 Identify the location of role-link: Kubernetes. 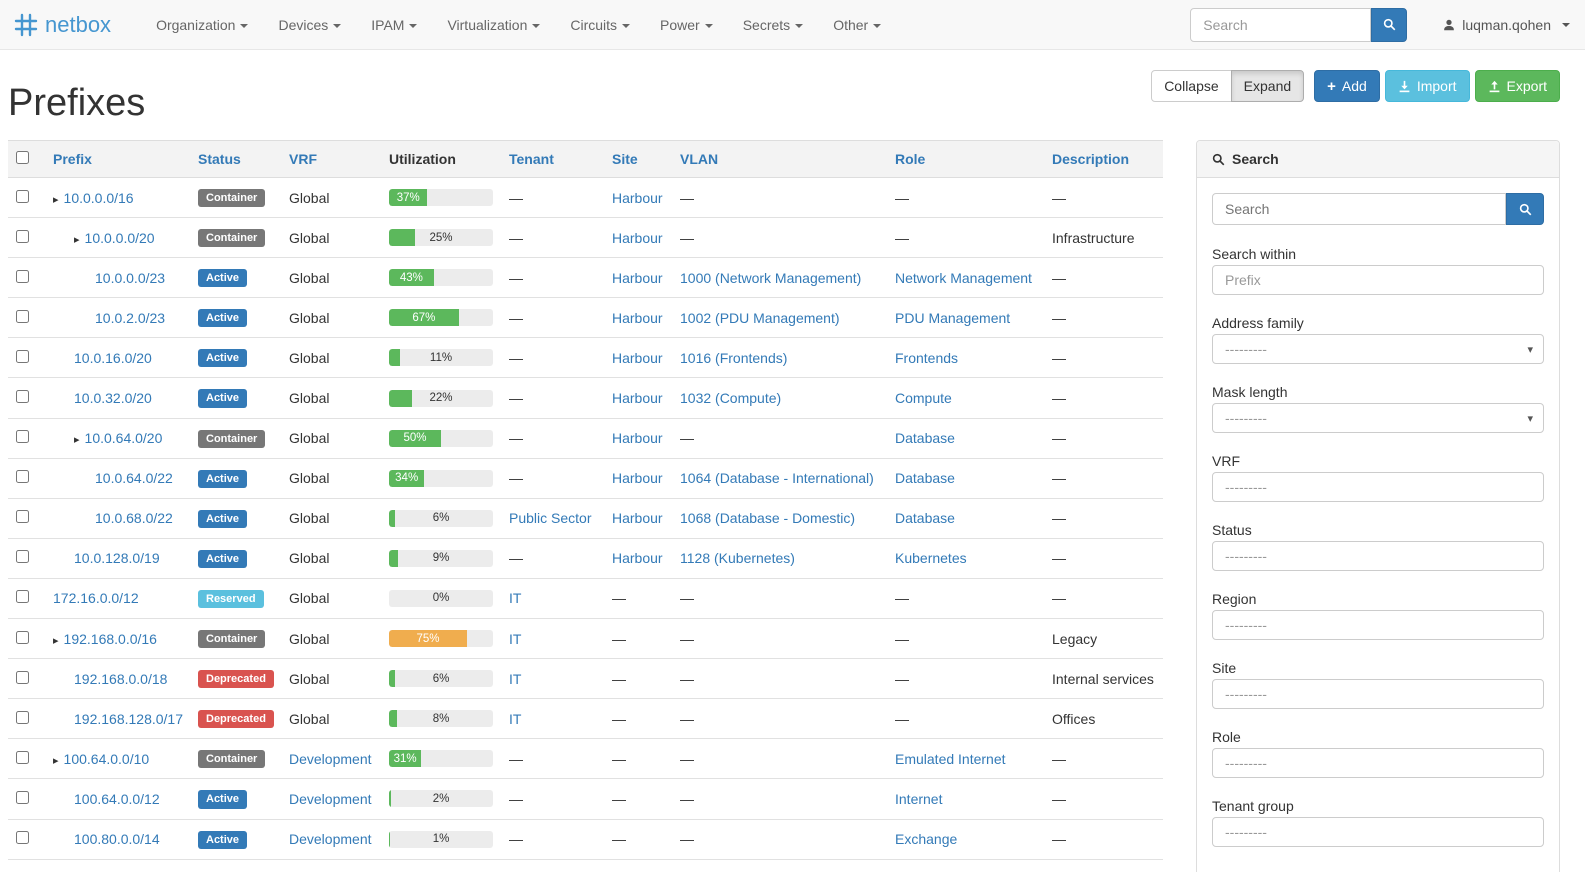
(931, 558).